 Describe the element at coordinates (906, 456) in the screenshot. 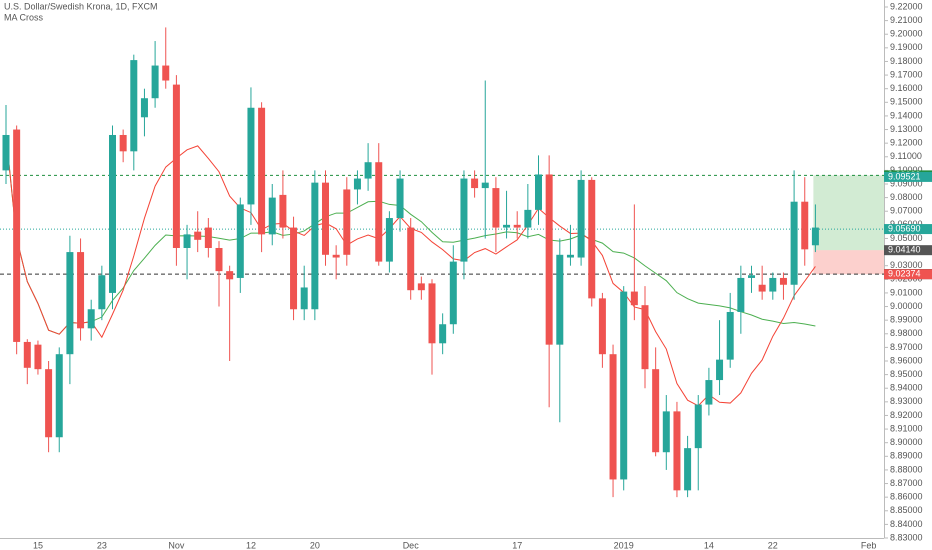

I see `y-tick-label: 8.89000` at that location.